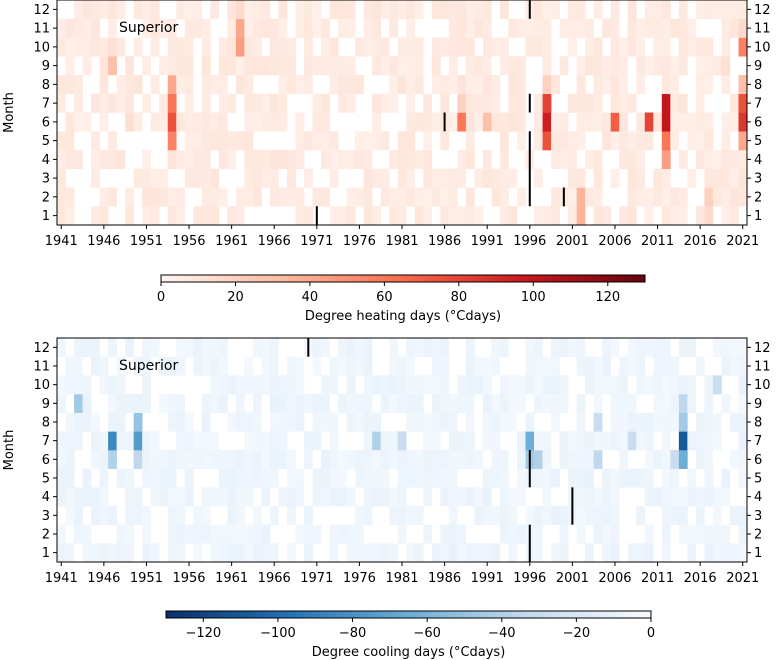 The width and height of the screenshot is (777, 660). I want to click on x-tick-label: 1971, so click(316, 578).